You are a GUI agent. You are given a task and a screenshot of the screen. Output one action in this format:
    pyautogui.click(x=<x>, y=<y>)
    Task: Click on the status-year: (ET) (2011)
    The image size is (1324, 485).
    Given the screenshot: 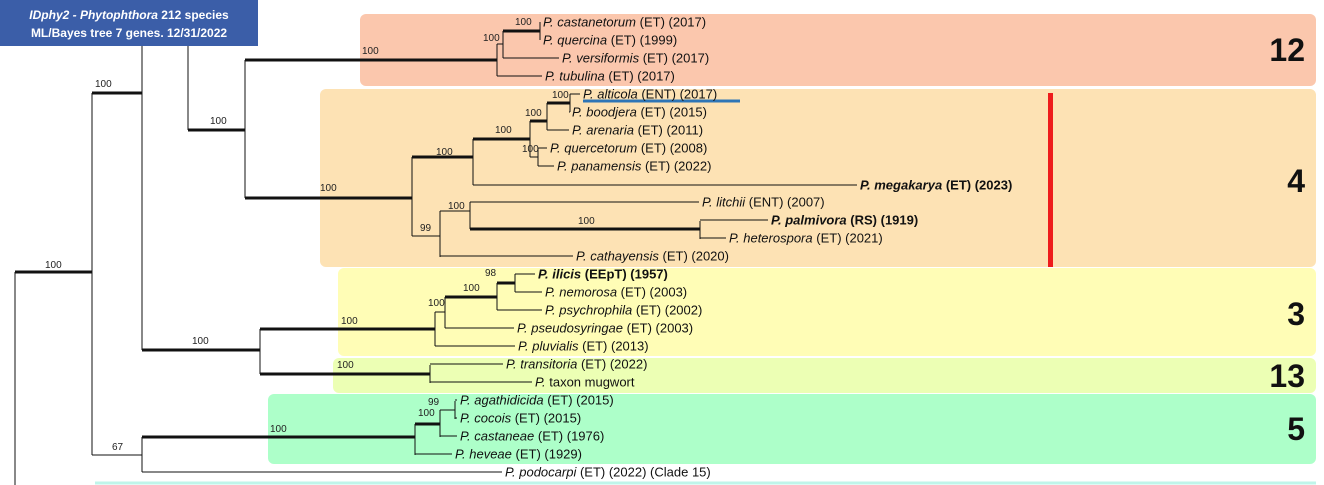 What is the action you would take?
    pyautogui.click(x=671, y=130)
    